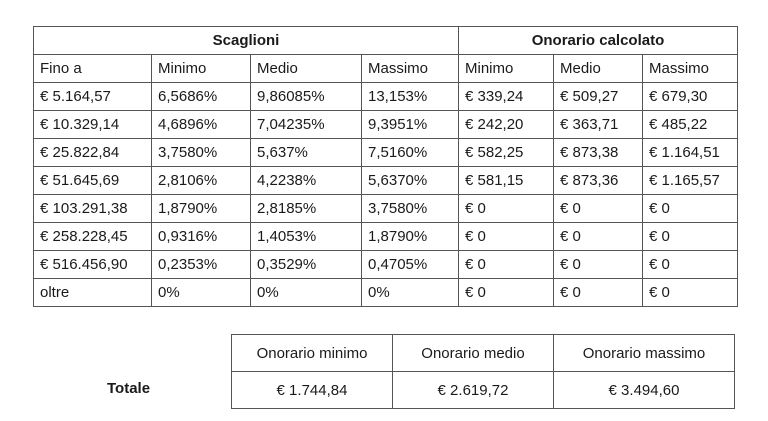 The image size is (768, 421). What do you see at coordinates (598, 40) in the screenshot?
I see `group-header-onorario-calcolato: Onorario calcolato` at bounding box center [598, 40].